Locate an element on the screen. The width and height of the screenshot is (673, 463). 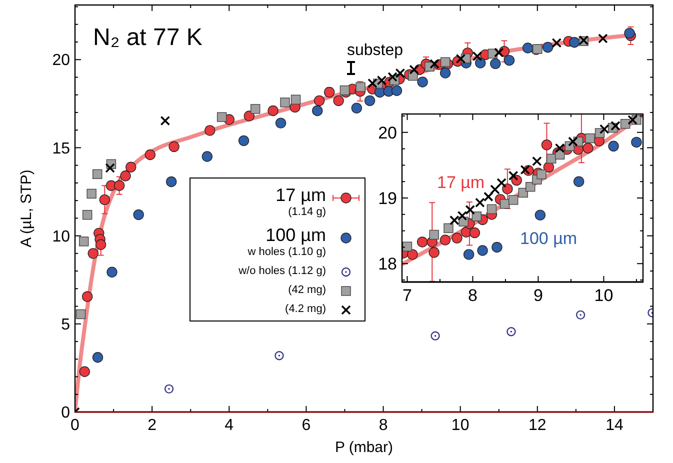
y-tick-label: 10 is located at coordinates (61, 237).